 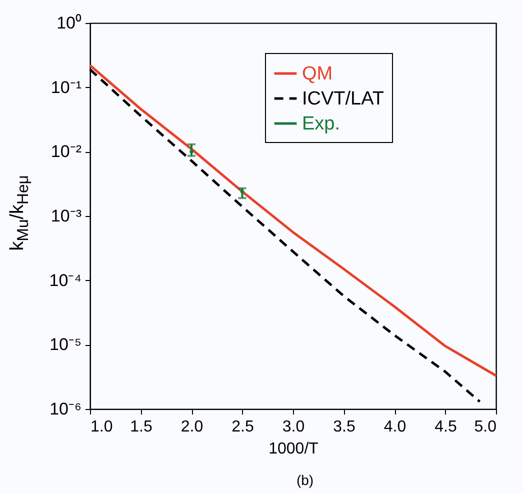 What do you see at coordinates (293, 427) in the screenshot?
I see `x-tick-label: 3.0` at bounding box center [293, 427].